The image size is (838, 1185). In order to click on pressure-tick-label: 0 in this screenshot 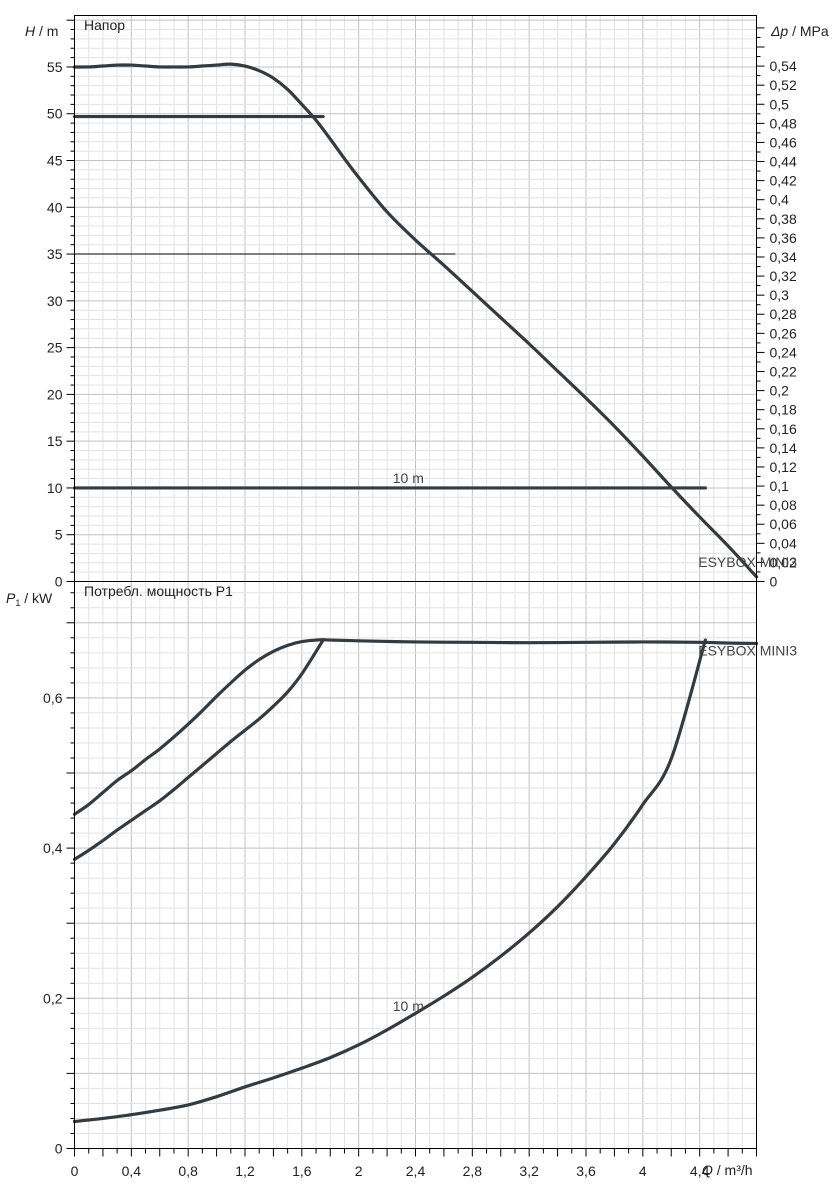, I will do `click(774, 582)`.